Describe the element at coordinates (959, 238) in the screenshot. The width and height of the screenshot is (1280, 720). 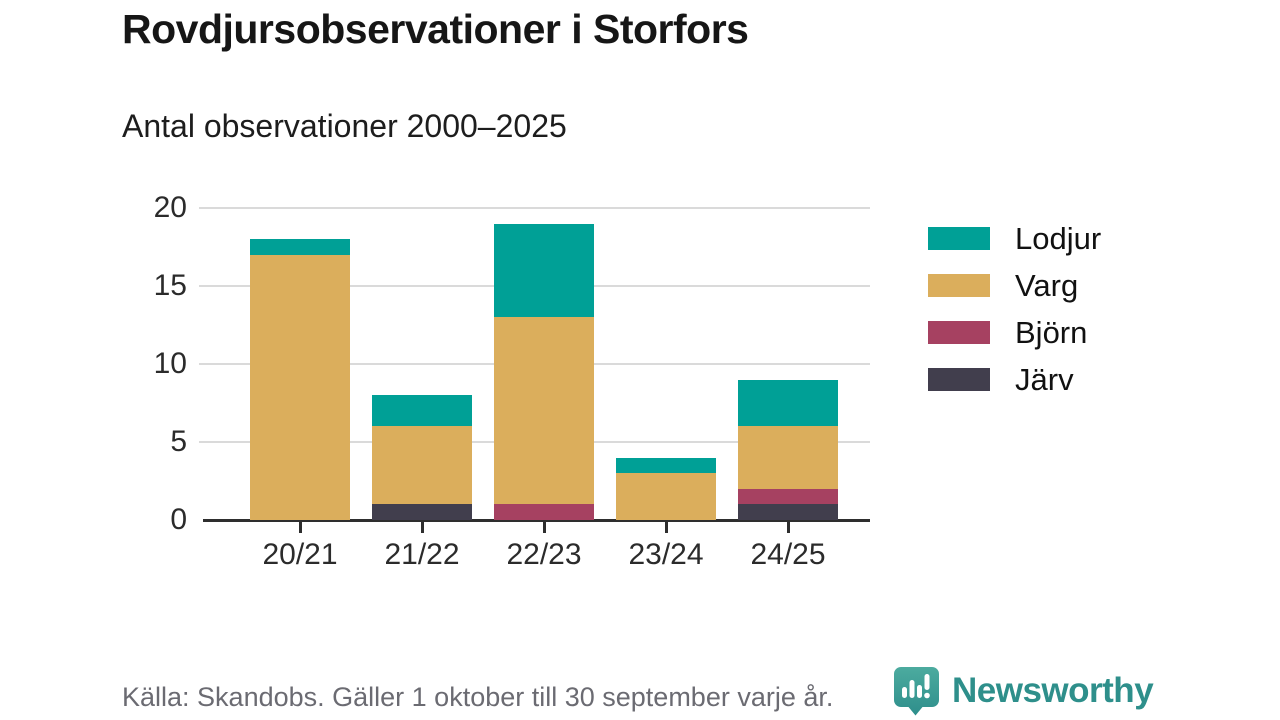
I see `legend-swatch-lodjur` at that location.